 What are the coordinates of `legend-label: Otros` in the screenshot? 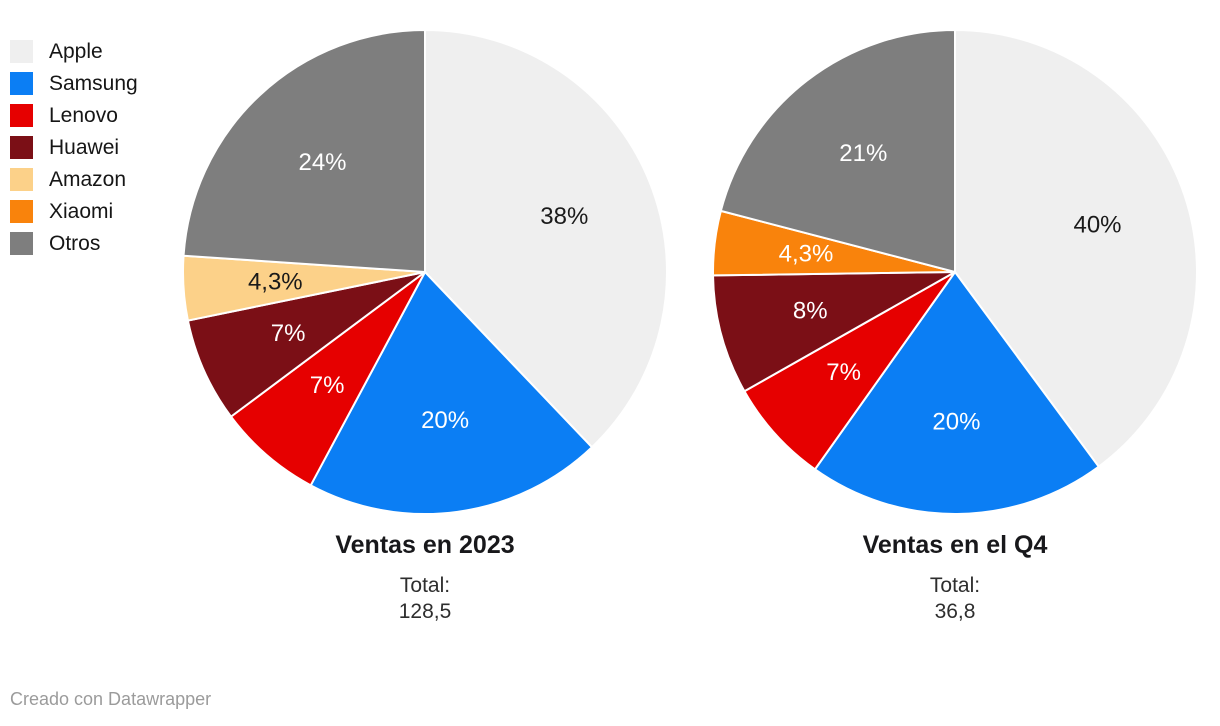 It's located at (75, 243).